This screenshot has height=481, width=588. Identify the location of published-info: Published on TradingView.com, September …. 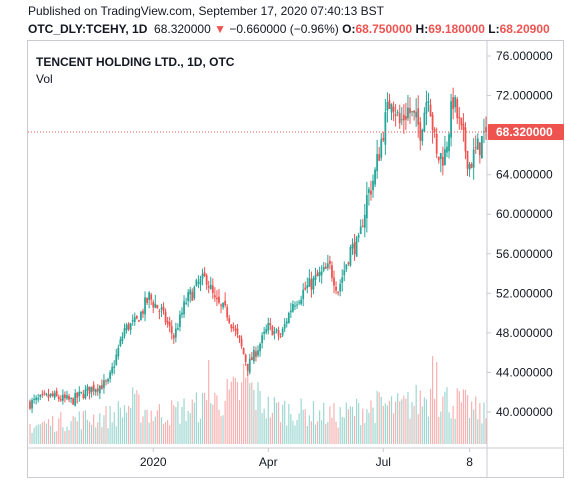
(206, 11).